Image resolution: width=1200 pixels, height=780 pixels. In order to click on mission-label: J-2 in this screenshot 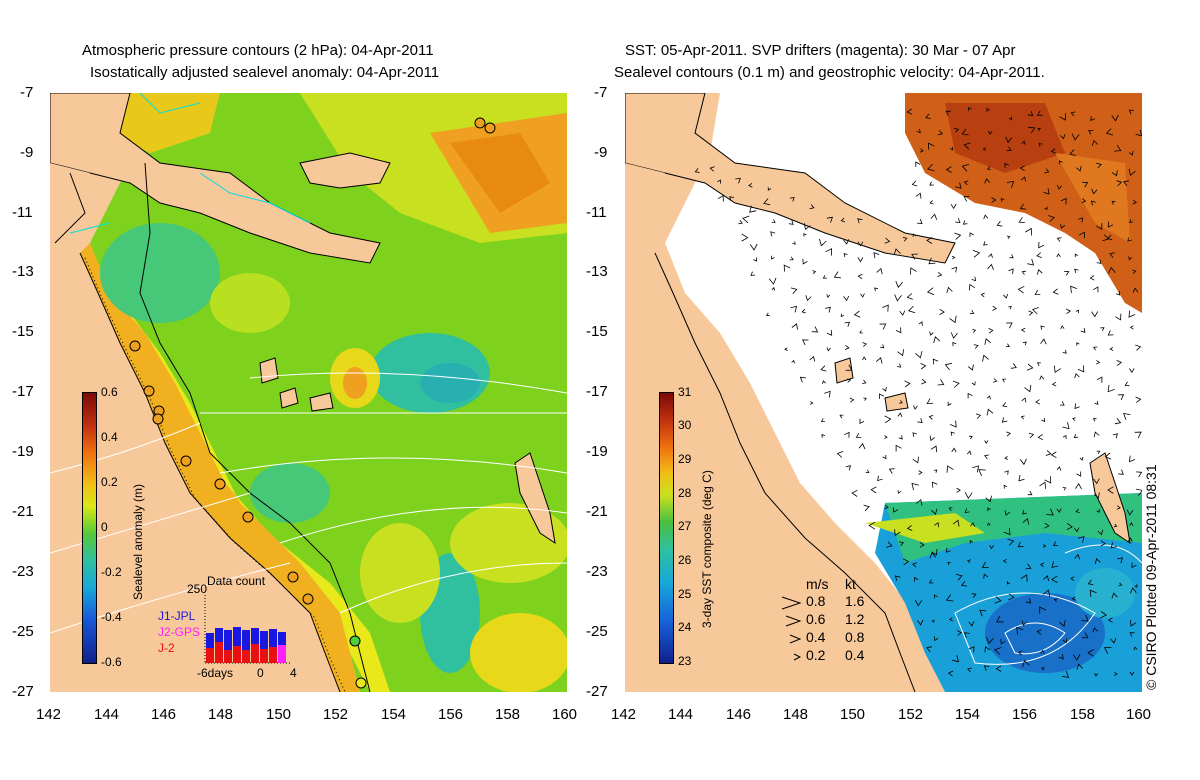, I will do `click(166, 648)`.